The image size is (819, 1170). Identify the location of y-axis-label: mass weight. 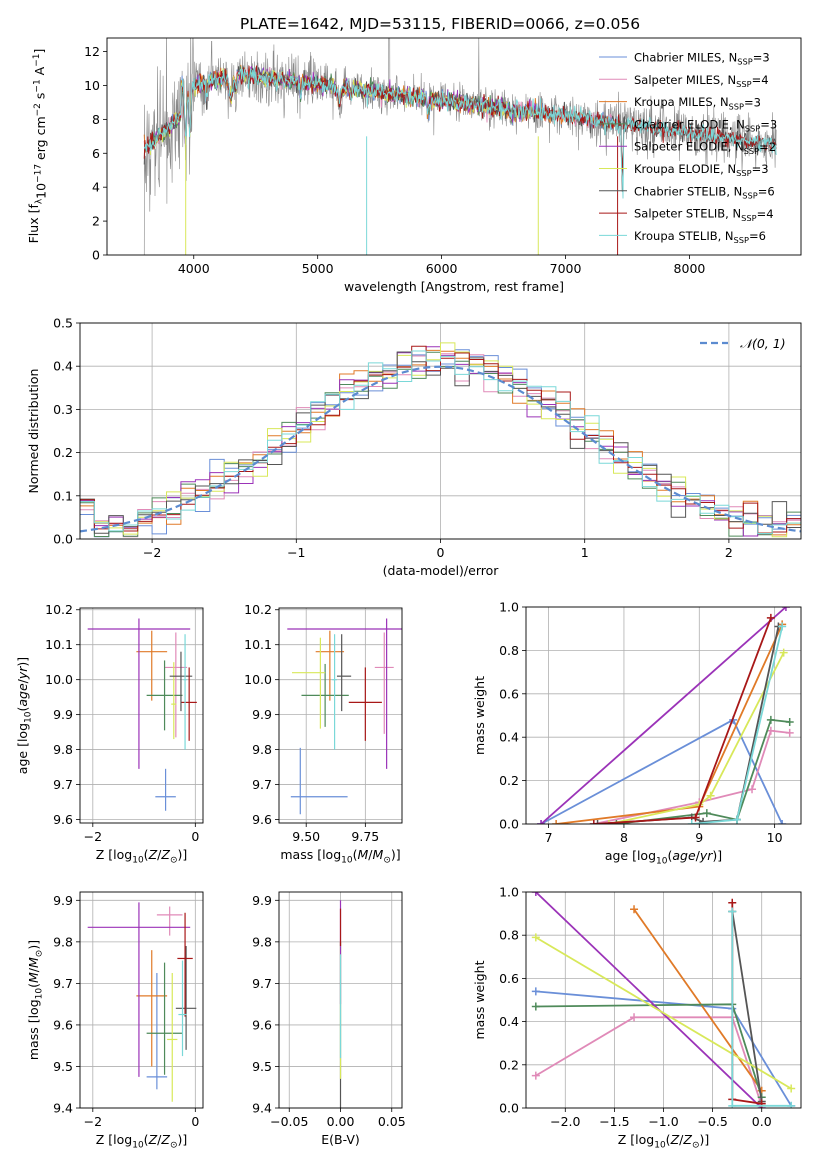
(479, 999).